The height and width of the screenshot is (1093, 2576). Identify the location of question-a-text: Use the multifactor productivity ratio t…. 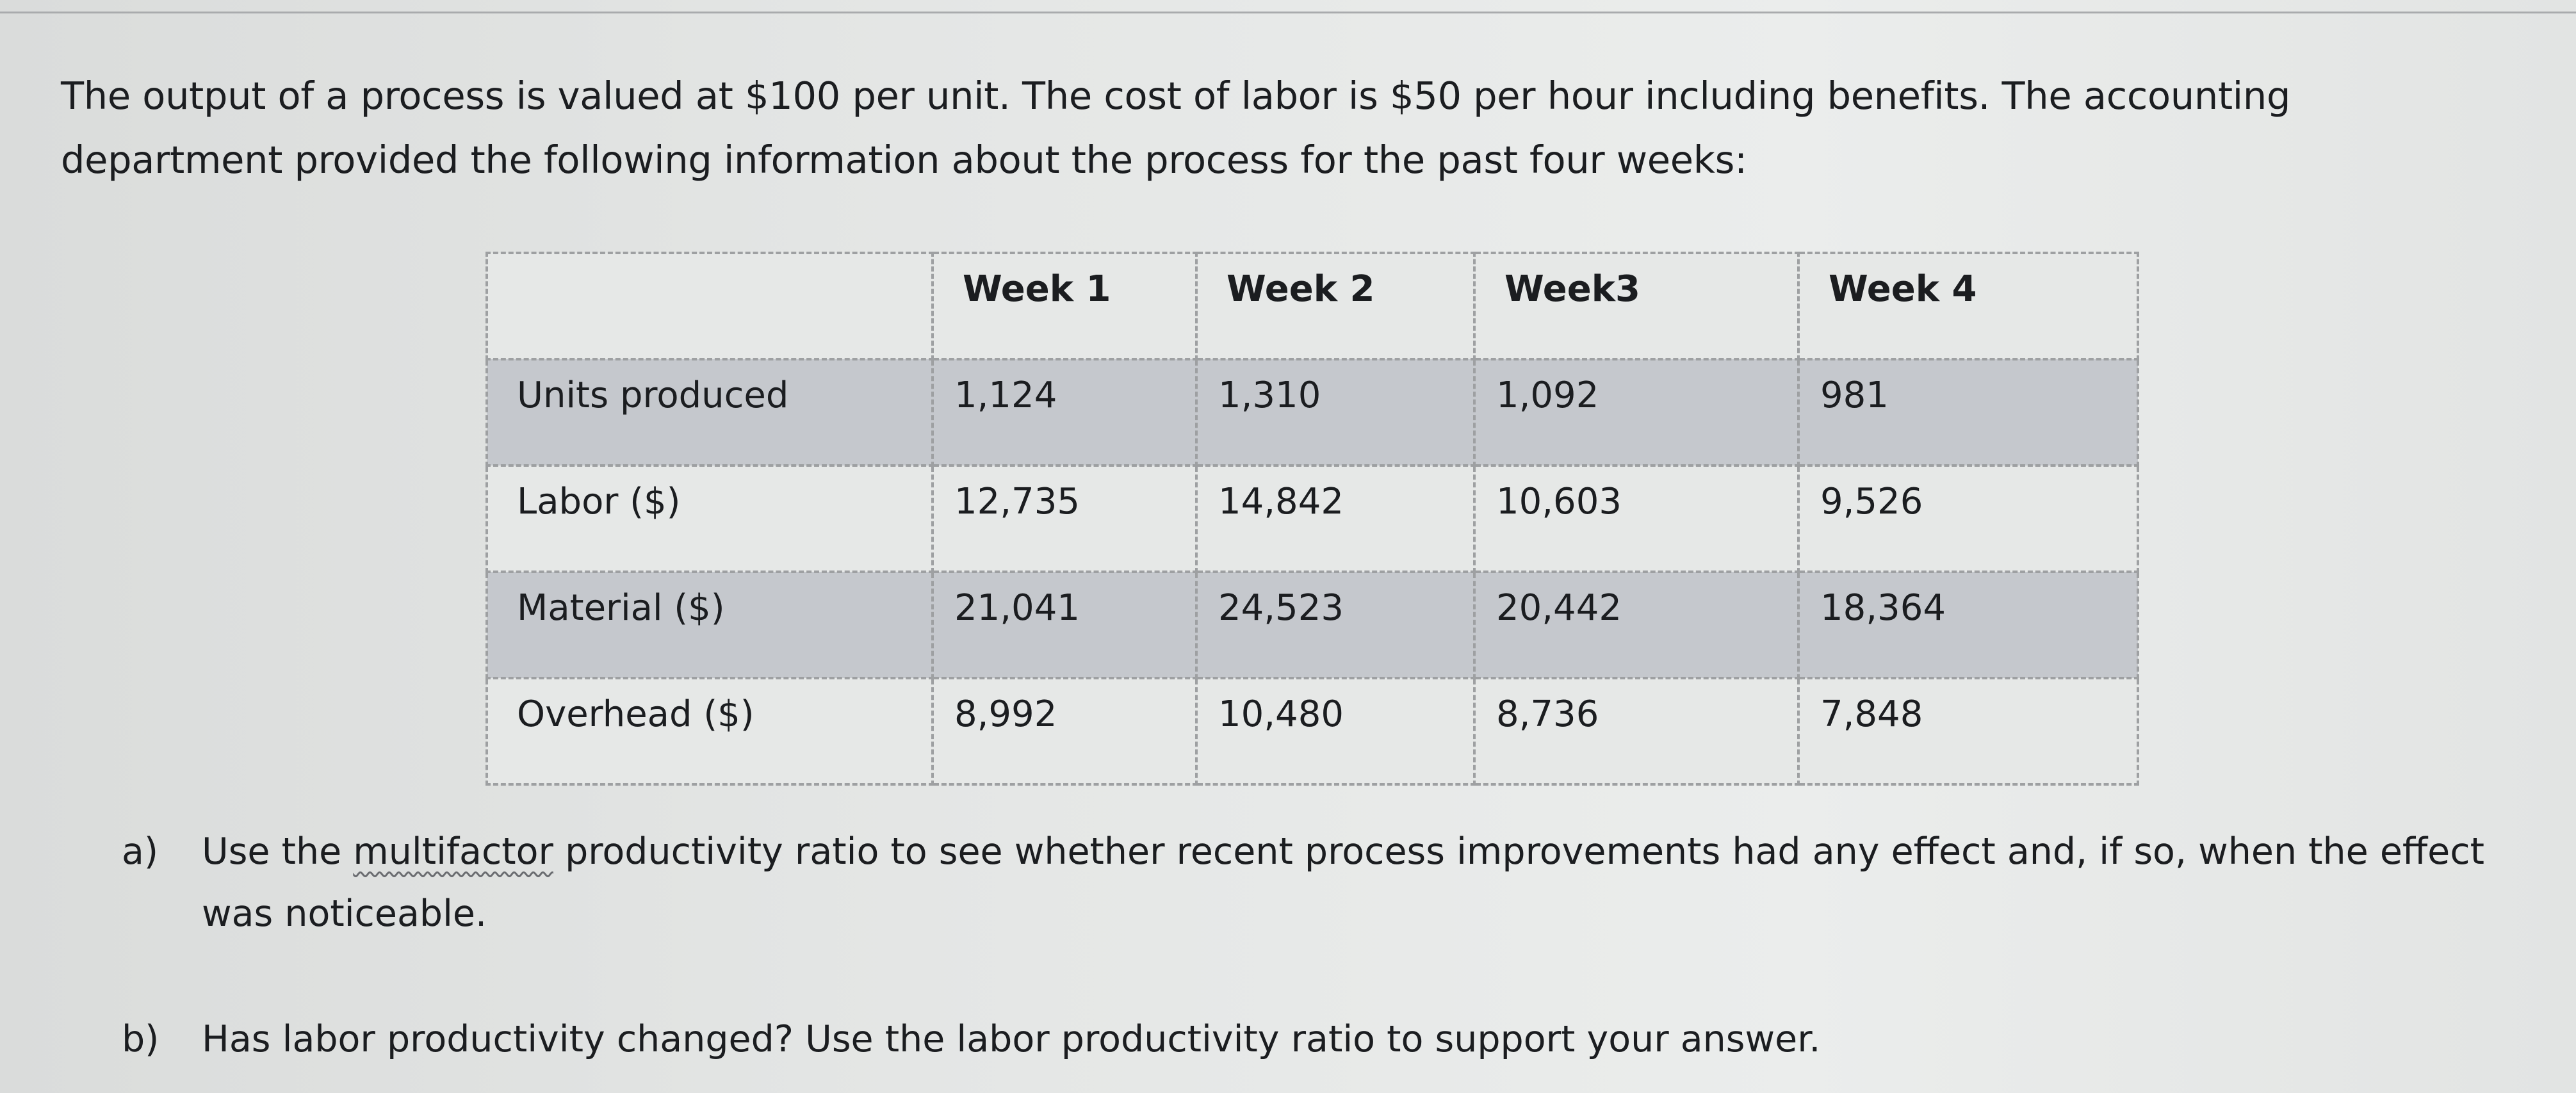
(1343, 882).